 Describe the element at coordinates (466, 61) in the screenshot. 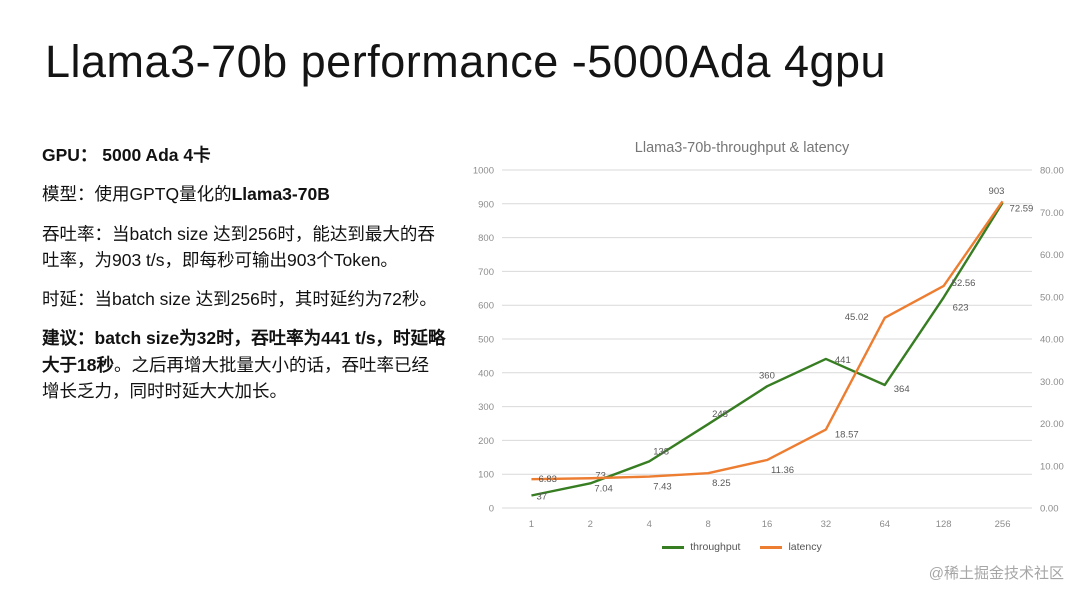

I see `page-title: Llama3-70b performance -5000Ada 4gpu` at that location.